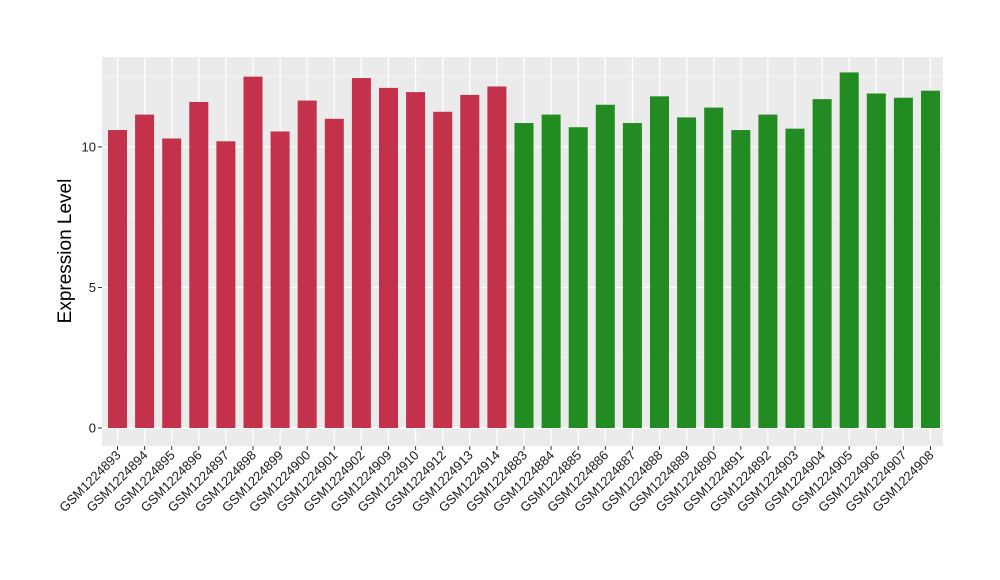 The image size is (1000, 580). Describe the element at coordinates (768, 271) in the screenshot. I see `bar-GSM1224892` at that location.